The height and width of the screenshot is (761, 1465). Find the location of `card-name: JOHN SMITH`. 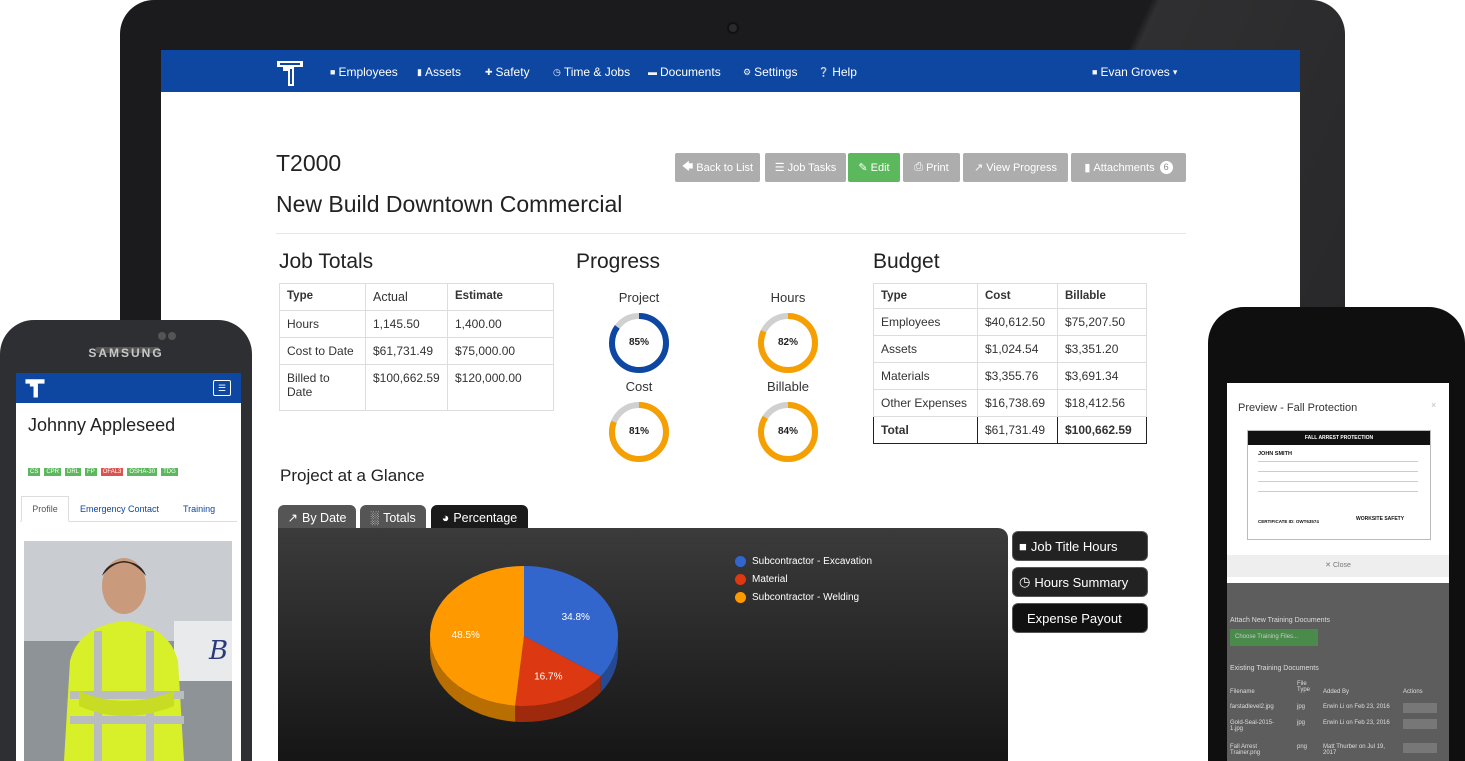

card-name: JOHN SMITH is located at coordinates (1275, 454).